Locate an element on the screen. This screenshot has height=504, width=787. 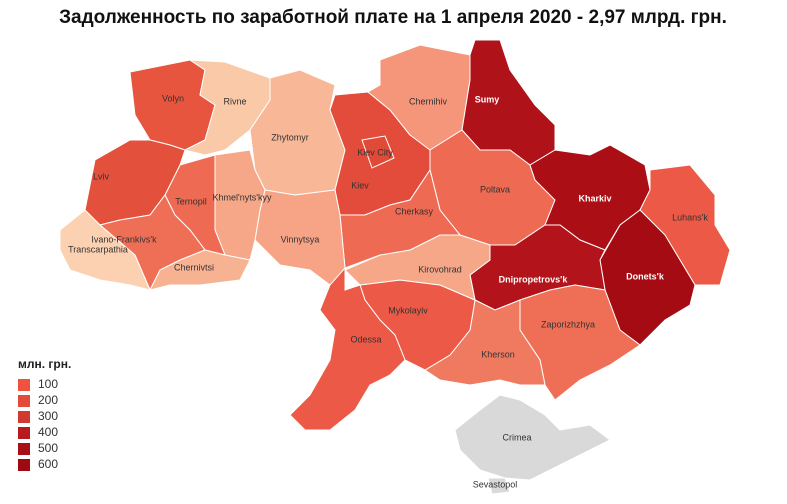
legend-title: млн. грн. is located at coordinates (44, 364).